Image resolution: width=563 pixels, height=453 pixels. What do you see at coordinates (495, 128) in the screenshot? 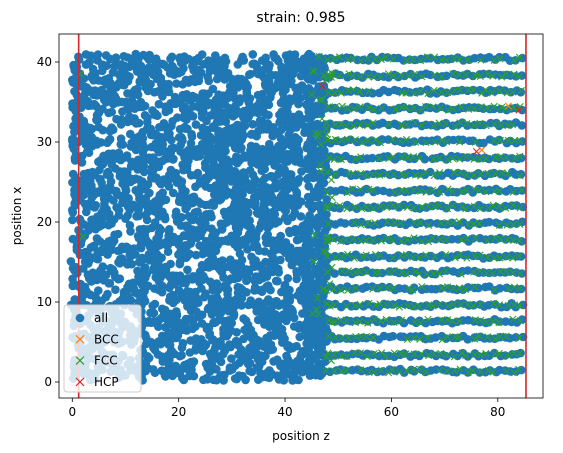
I see `series-bcc` at bounding box center [495, 128].